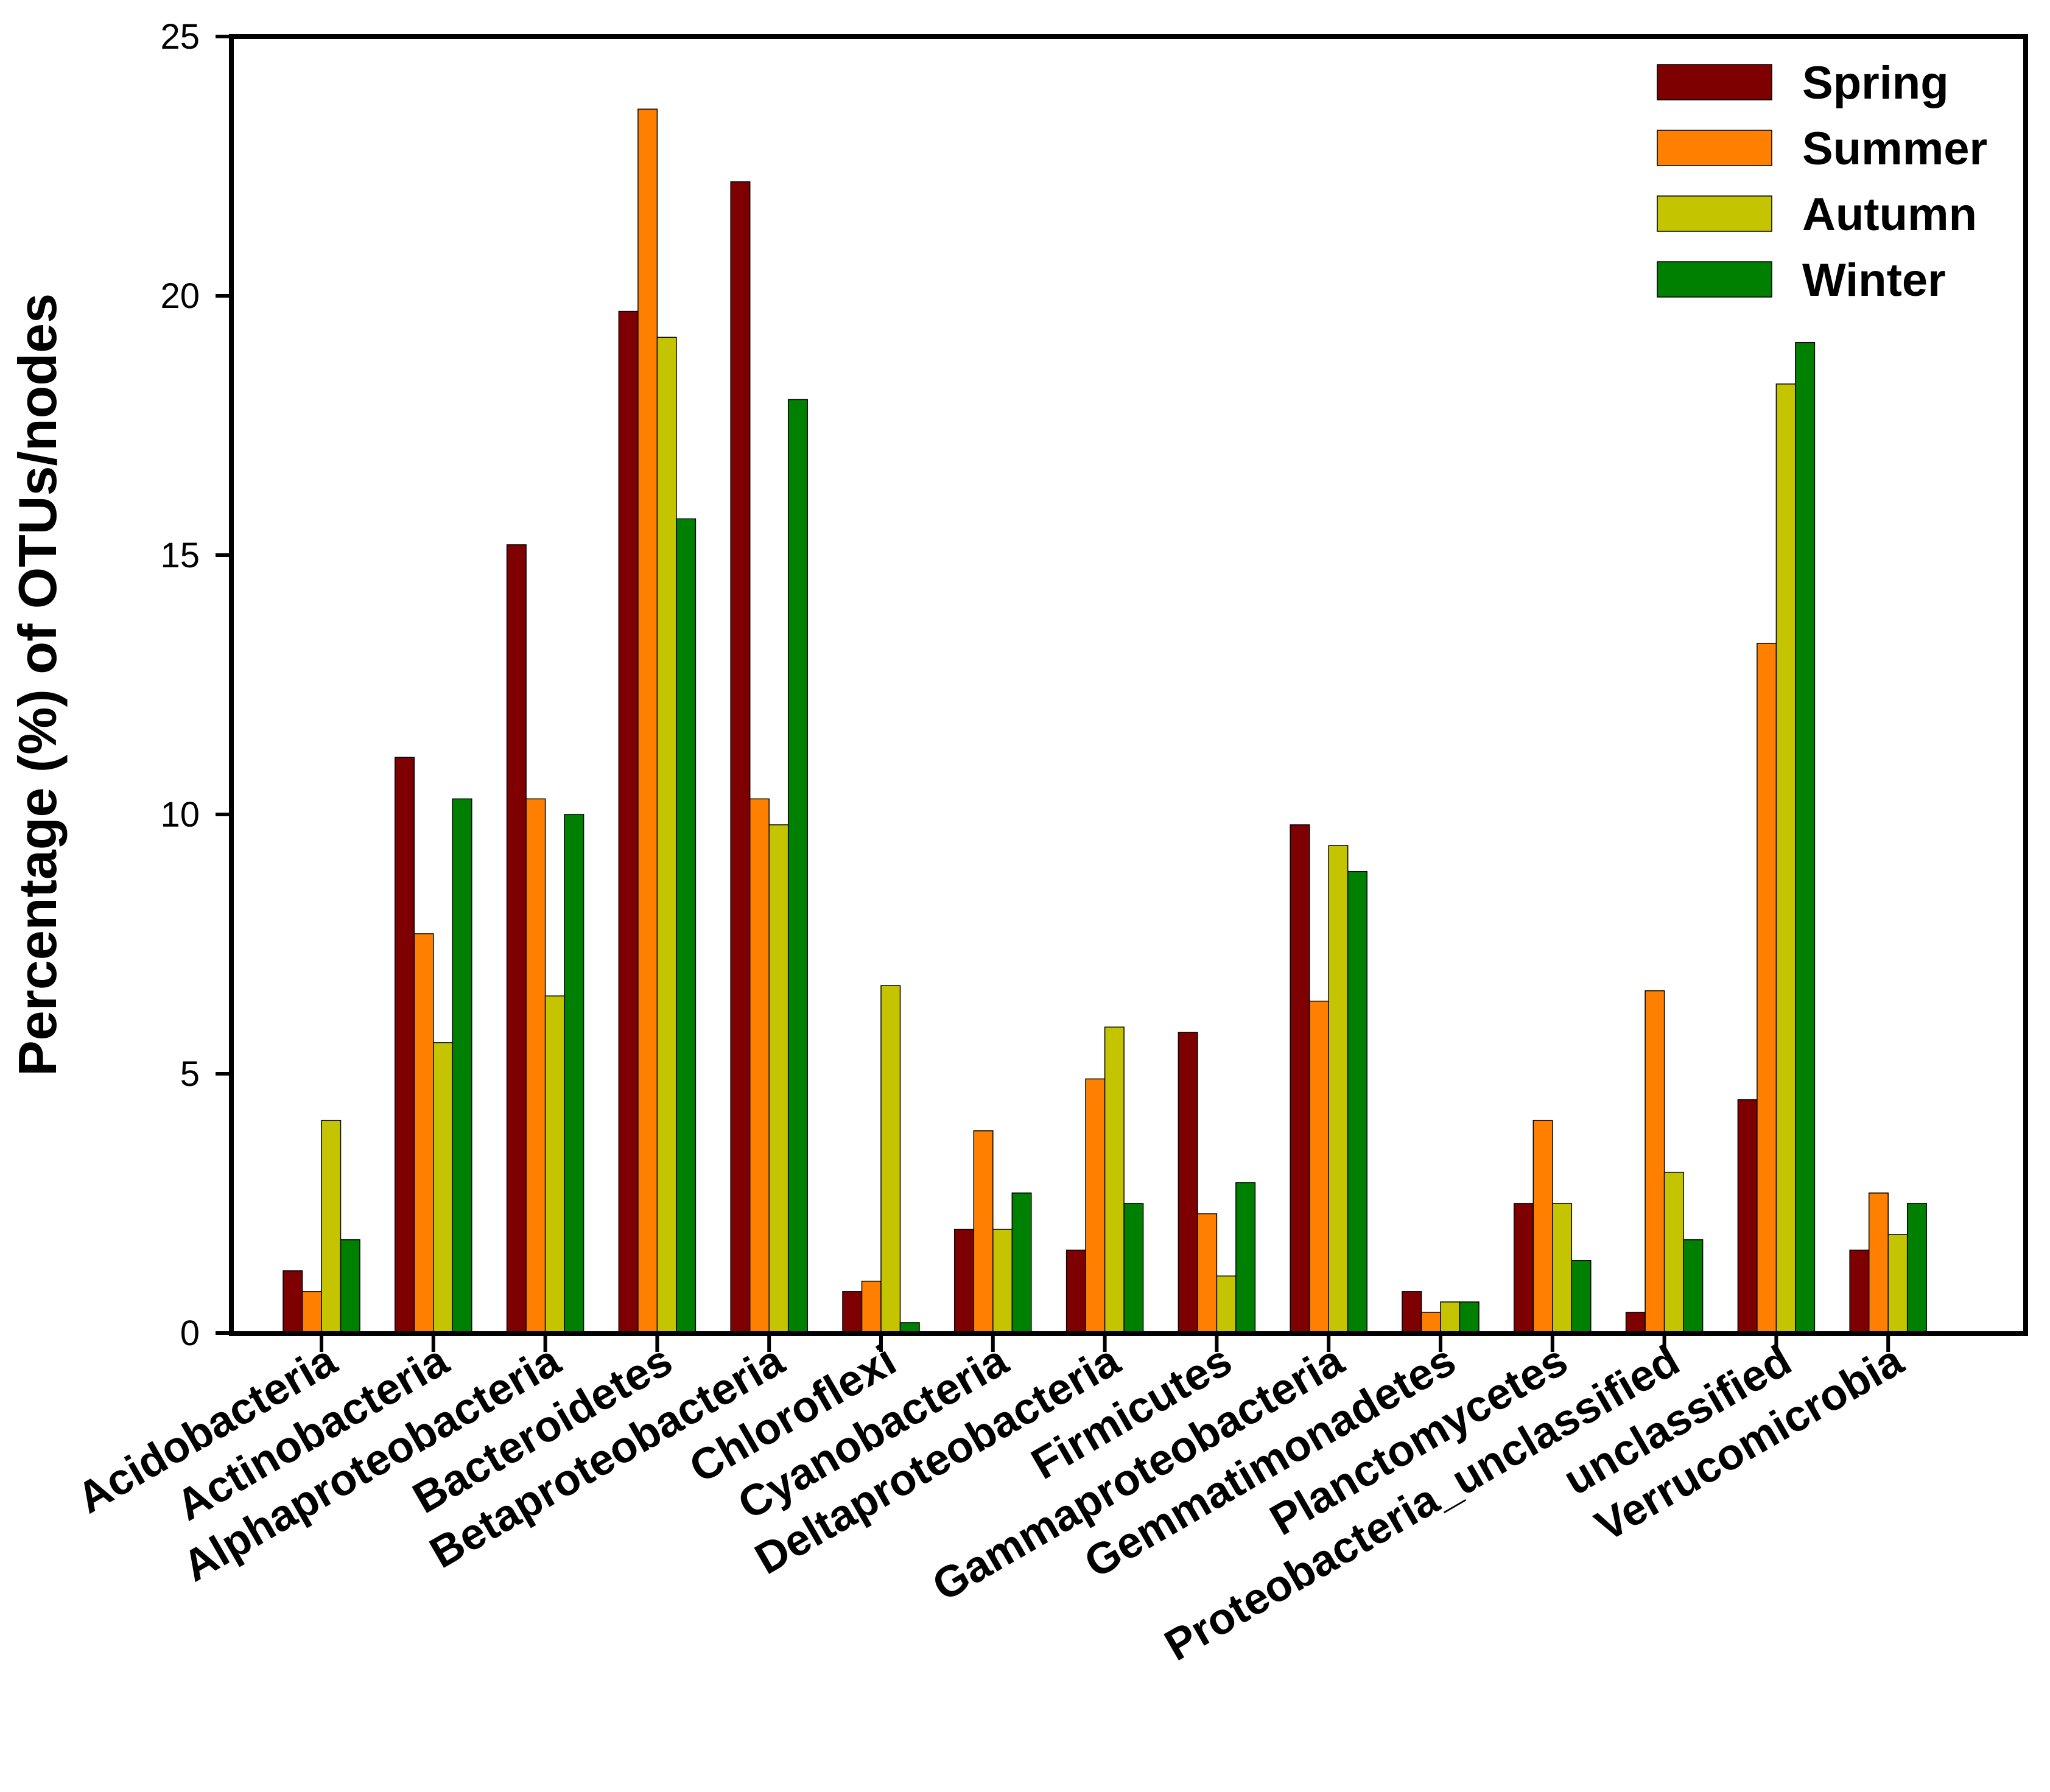  What do you see at coordinates (180, 296) in the screenshot?
I see `y-tick-label: 20` at bounding box center [180, 296].